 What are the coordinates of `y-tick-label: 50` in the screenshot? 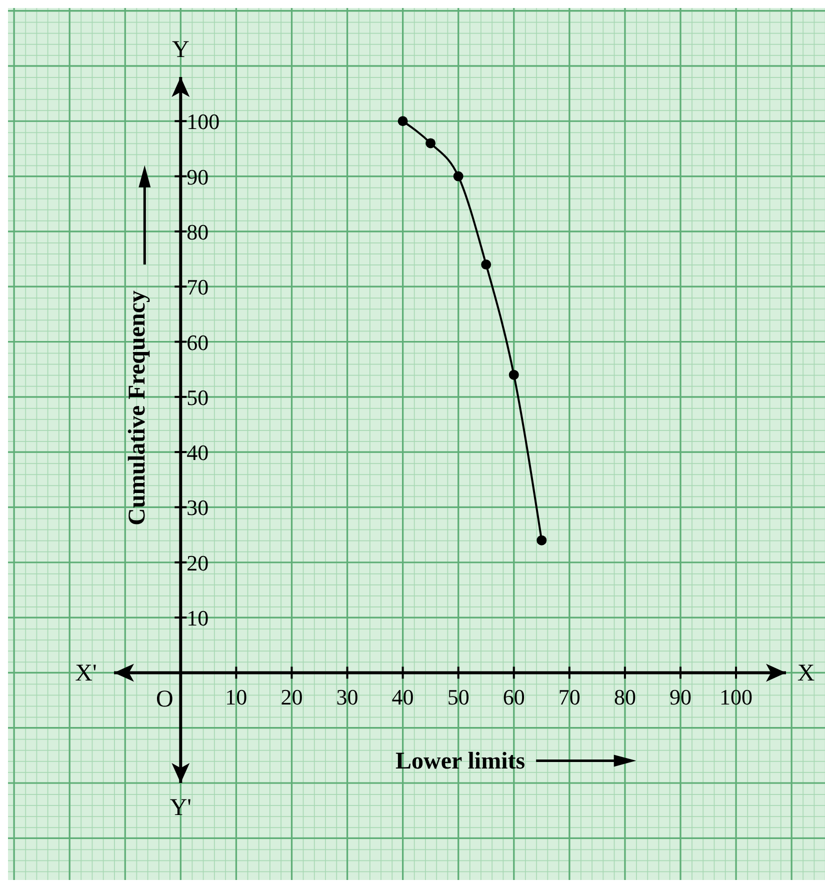 It's located at (197, 397).